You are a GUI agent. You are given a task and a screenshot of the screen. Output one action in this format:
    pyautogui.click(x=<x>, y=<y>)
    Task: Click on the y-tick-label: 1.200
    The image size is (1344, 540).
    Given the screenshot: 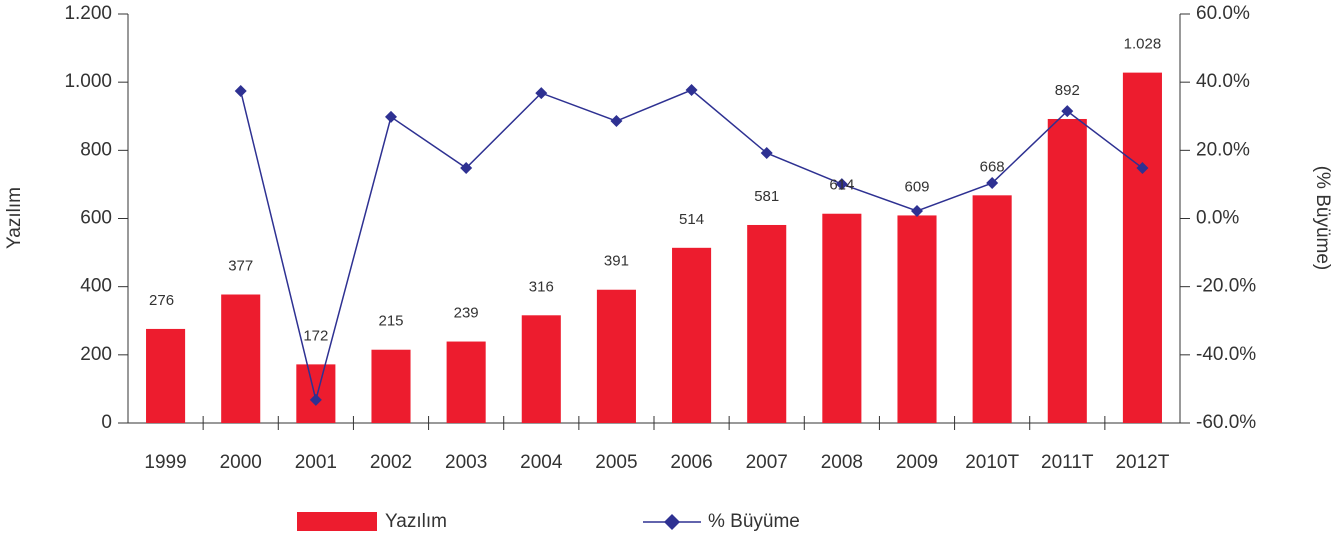 What is the action you would take?
    pyautogui.click(x=88, y=13)
    